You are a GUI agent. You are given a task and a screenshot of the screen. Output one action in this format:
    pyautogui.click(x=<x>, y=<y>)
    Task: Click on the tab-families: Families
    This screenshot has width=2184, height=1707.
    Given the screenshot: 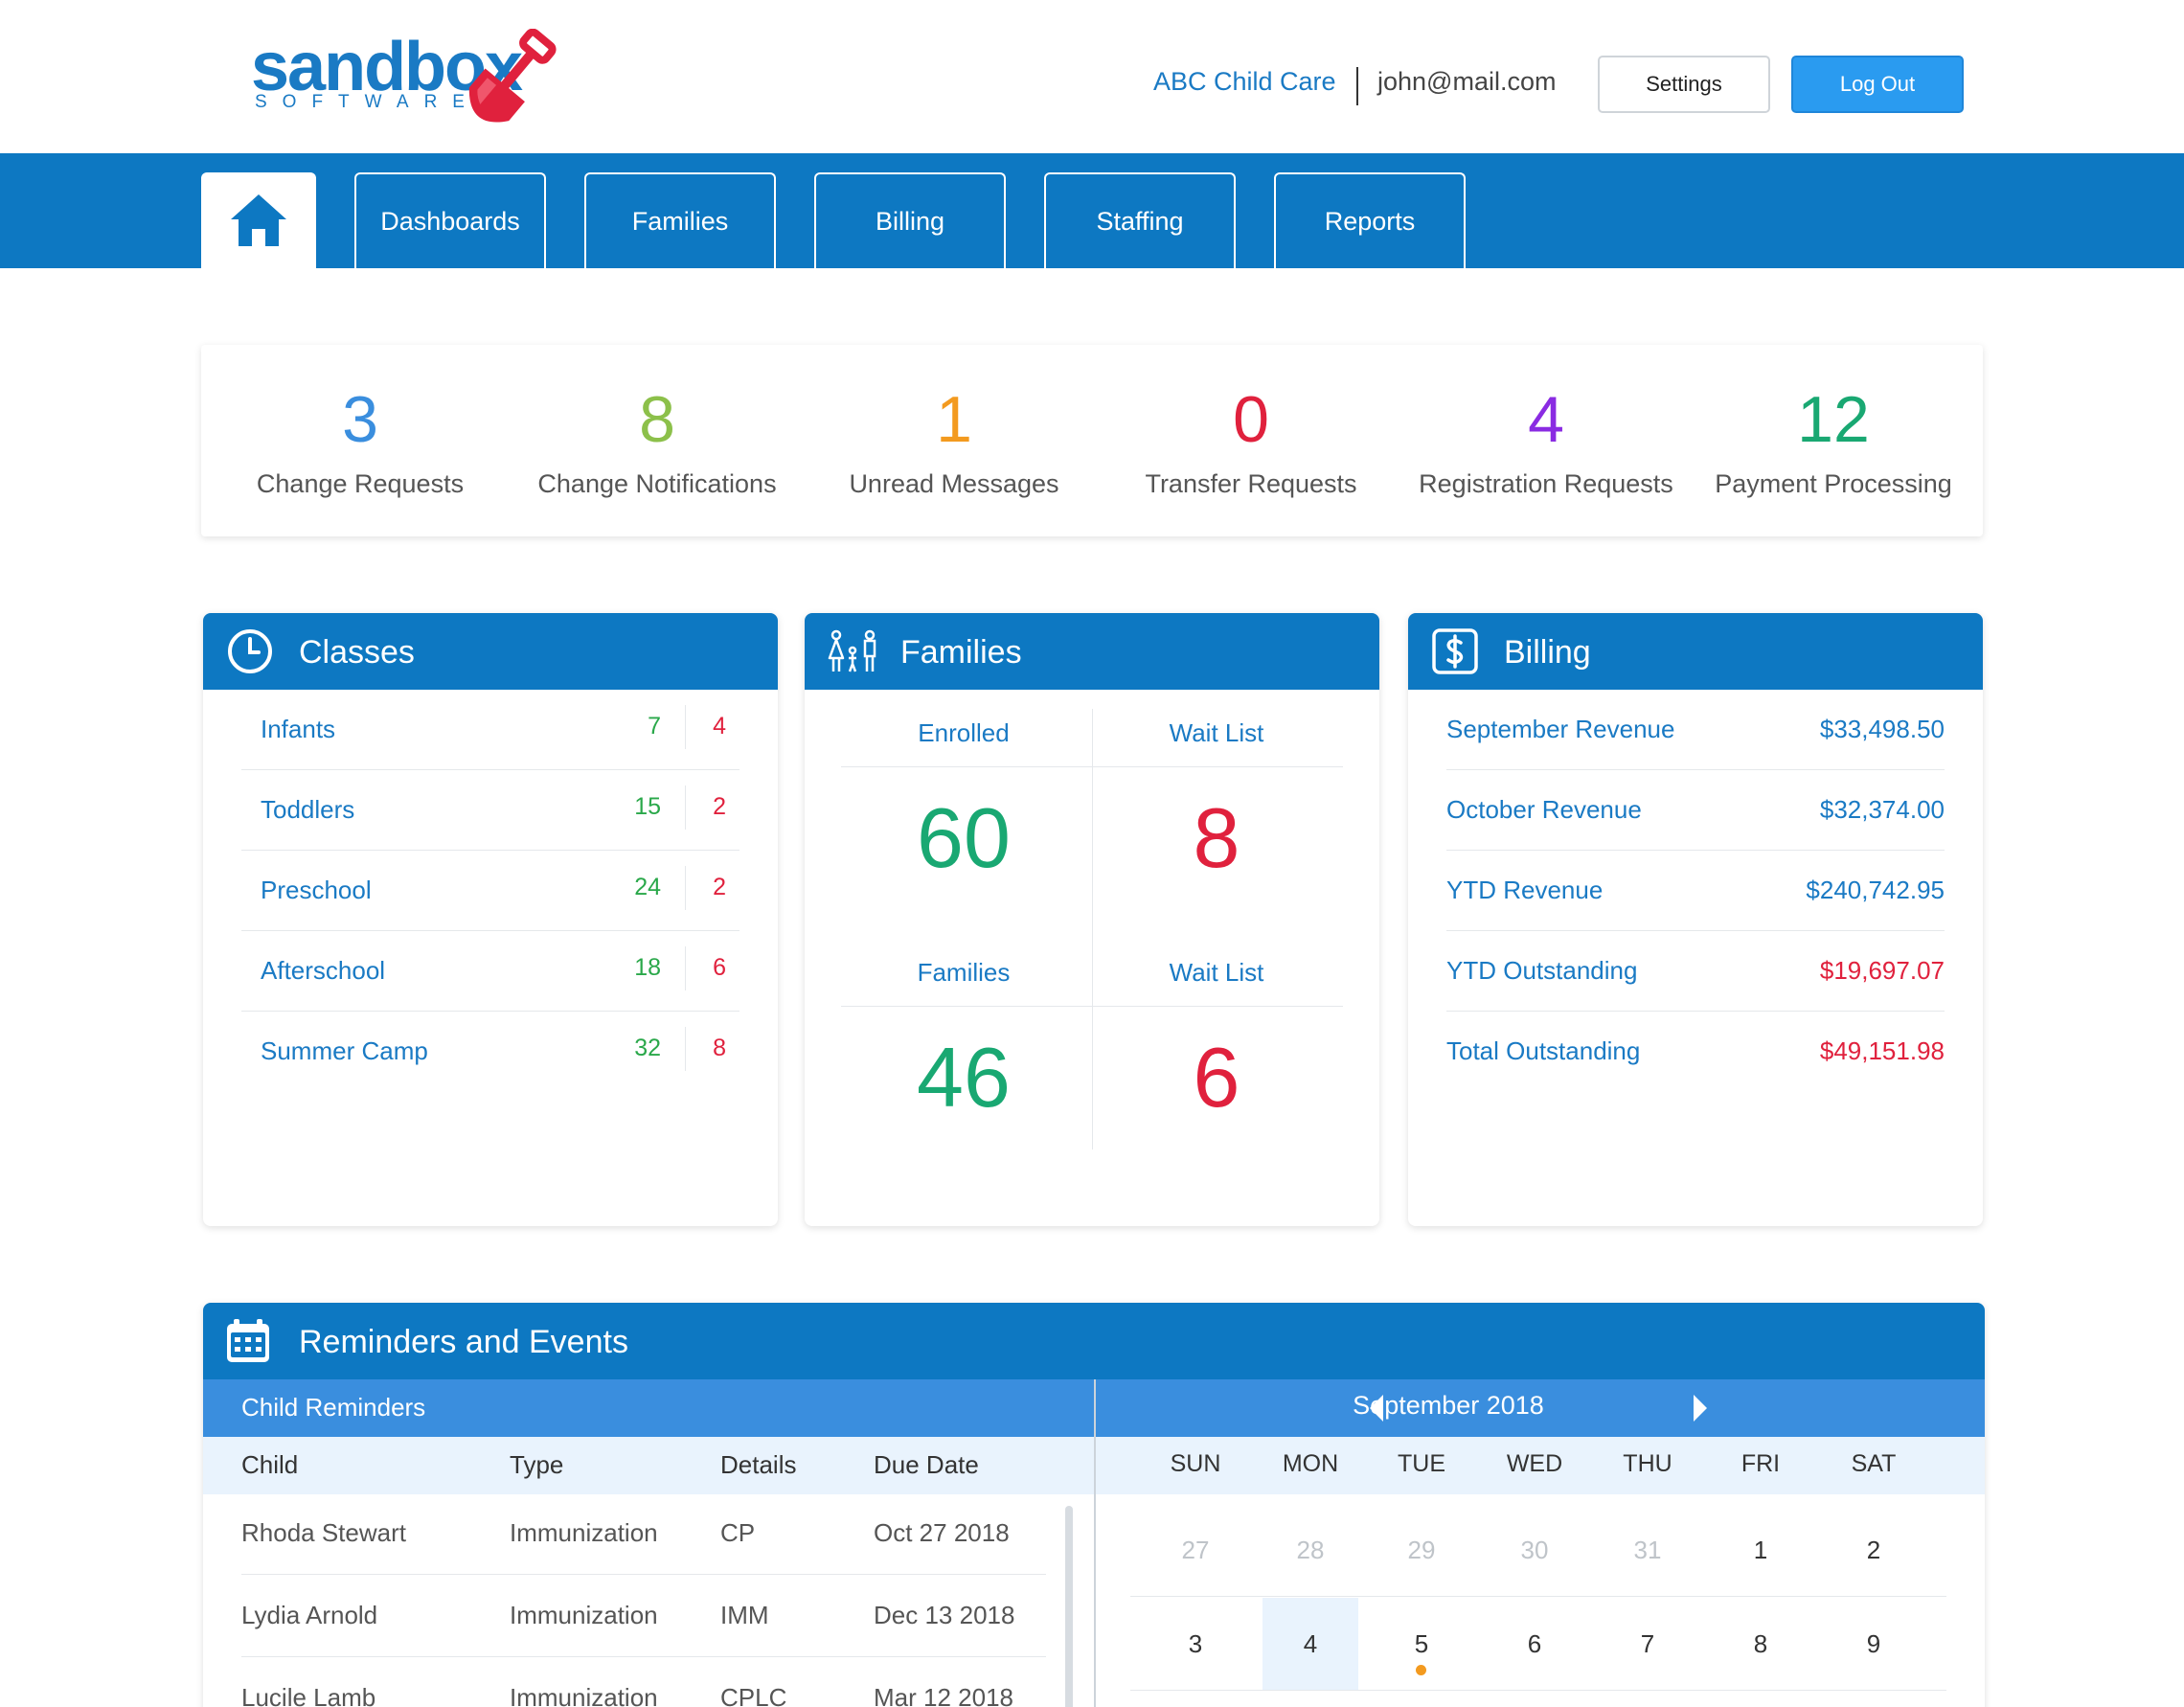 What is the action you would take?
    pyautogui.click(x=680, y=220)
    